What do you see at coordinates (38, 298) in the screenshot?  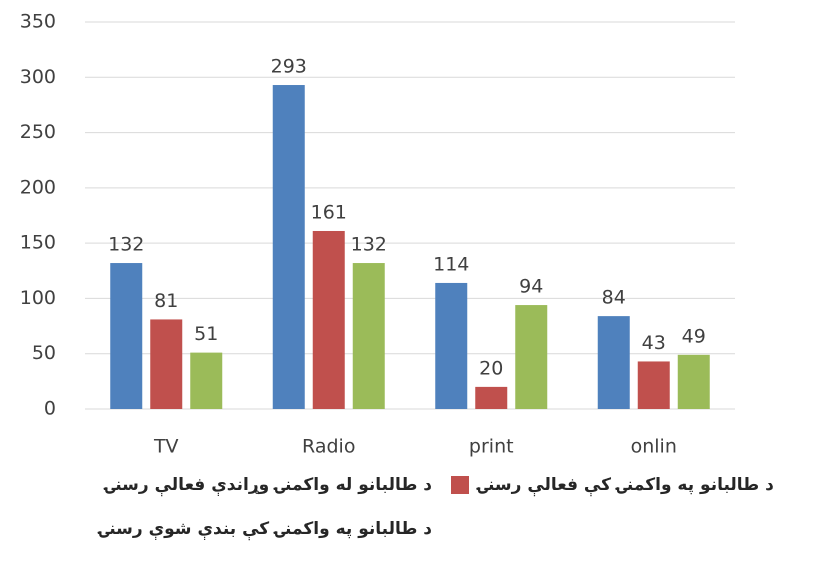 I see `y-tick-label: 100` at bounding box center [38, 298].